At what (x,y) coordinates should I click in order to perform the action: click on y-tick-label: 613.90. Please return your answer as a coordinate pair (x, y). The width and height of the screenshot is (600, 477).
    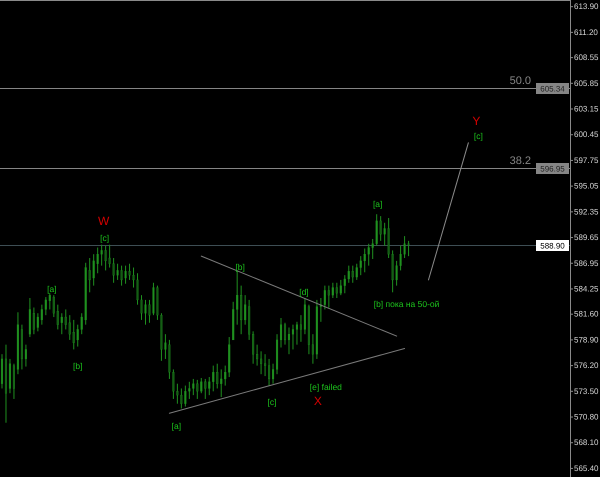
    Looking at the image, I should click on (587, 7).